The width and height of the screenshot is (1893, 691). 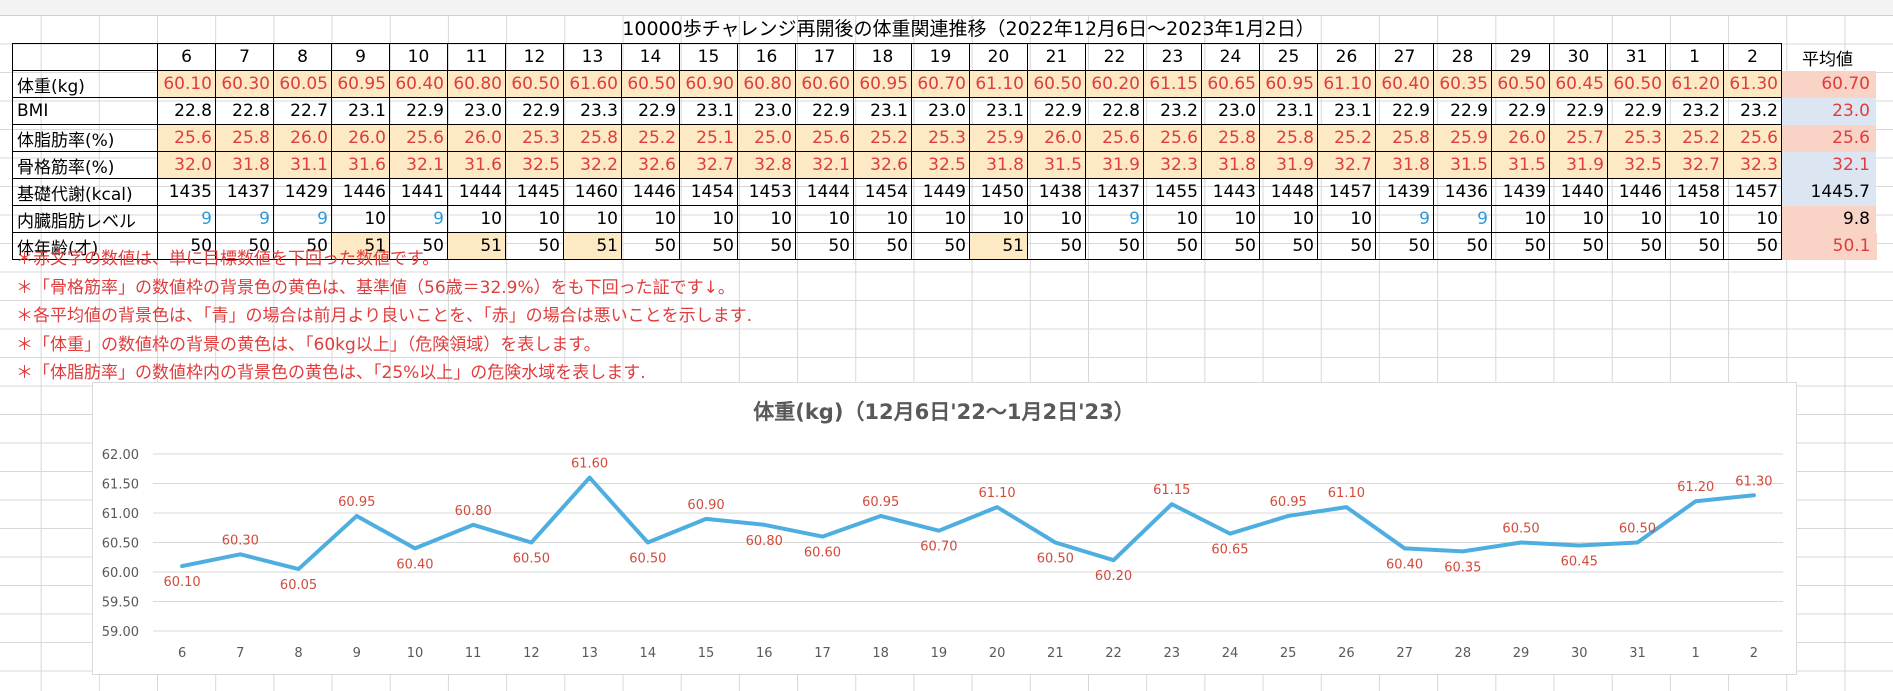 What do you see at coordinates (1230, 57) in the screenshot?
I see `day-header-cell: 24` at bounding box center [1230, 57].